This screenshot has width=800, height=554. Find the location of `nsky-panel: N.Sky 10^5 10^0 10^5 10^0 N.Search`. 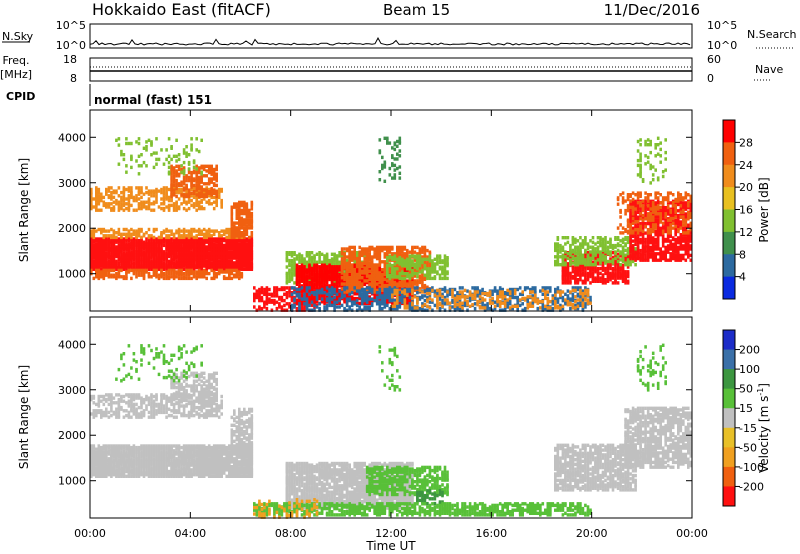

nsky-panel: N.Sky 10^5 10^0 10^5 10^0 N.Search is located at coordinates (399, 35).